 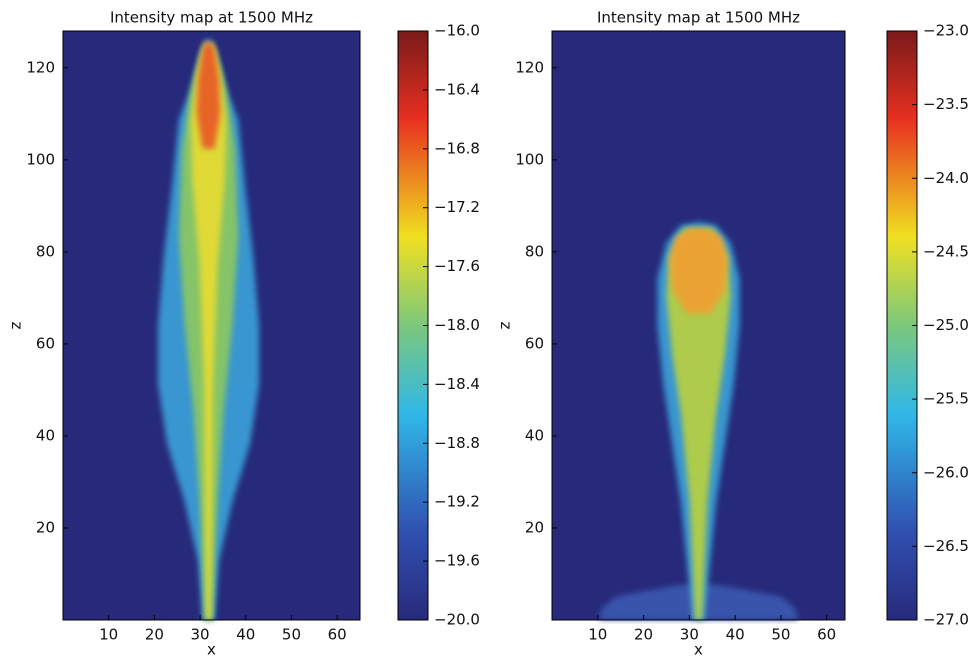 I want to click on colorbar-tick-label: −25.5, so click(x=946, y=399).